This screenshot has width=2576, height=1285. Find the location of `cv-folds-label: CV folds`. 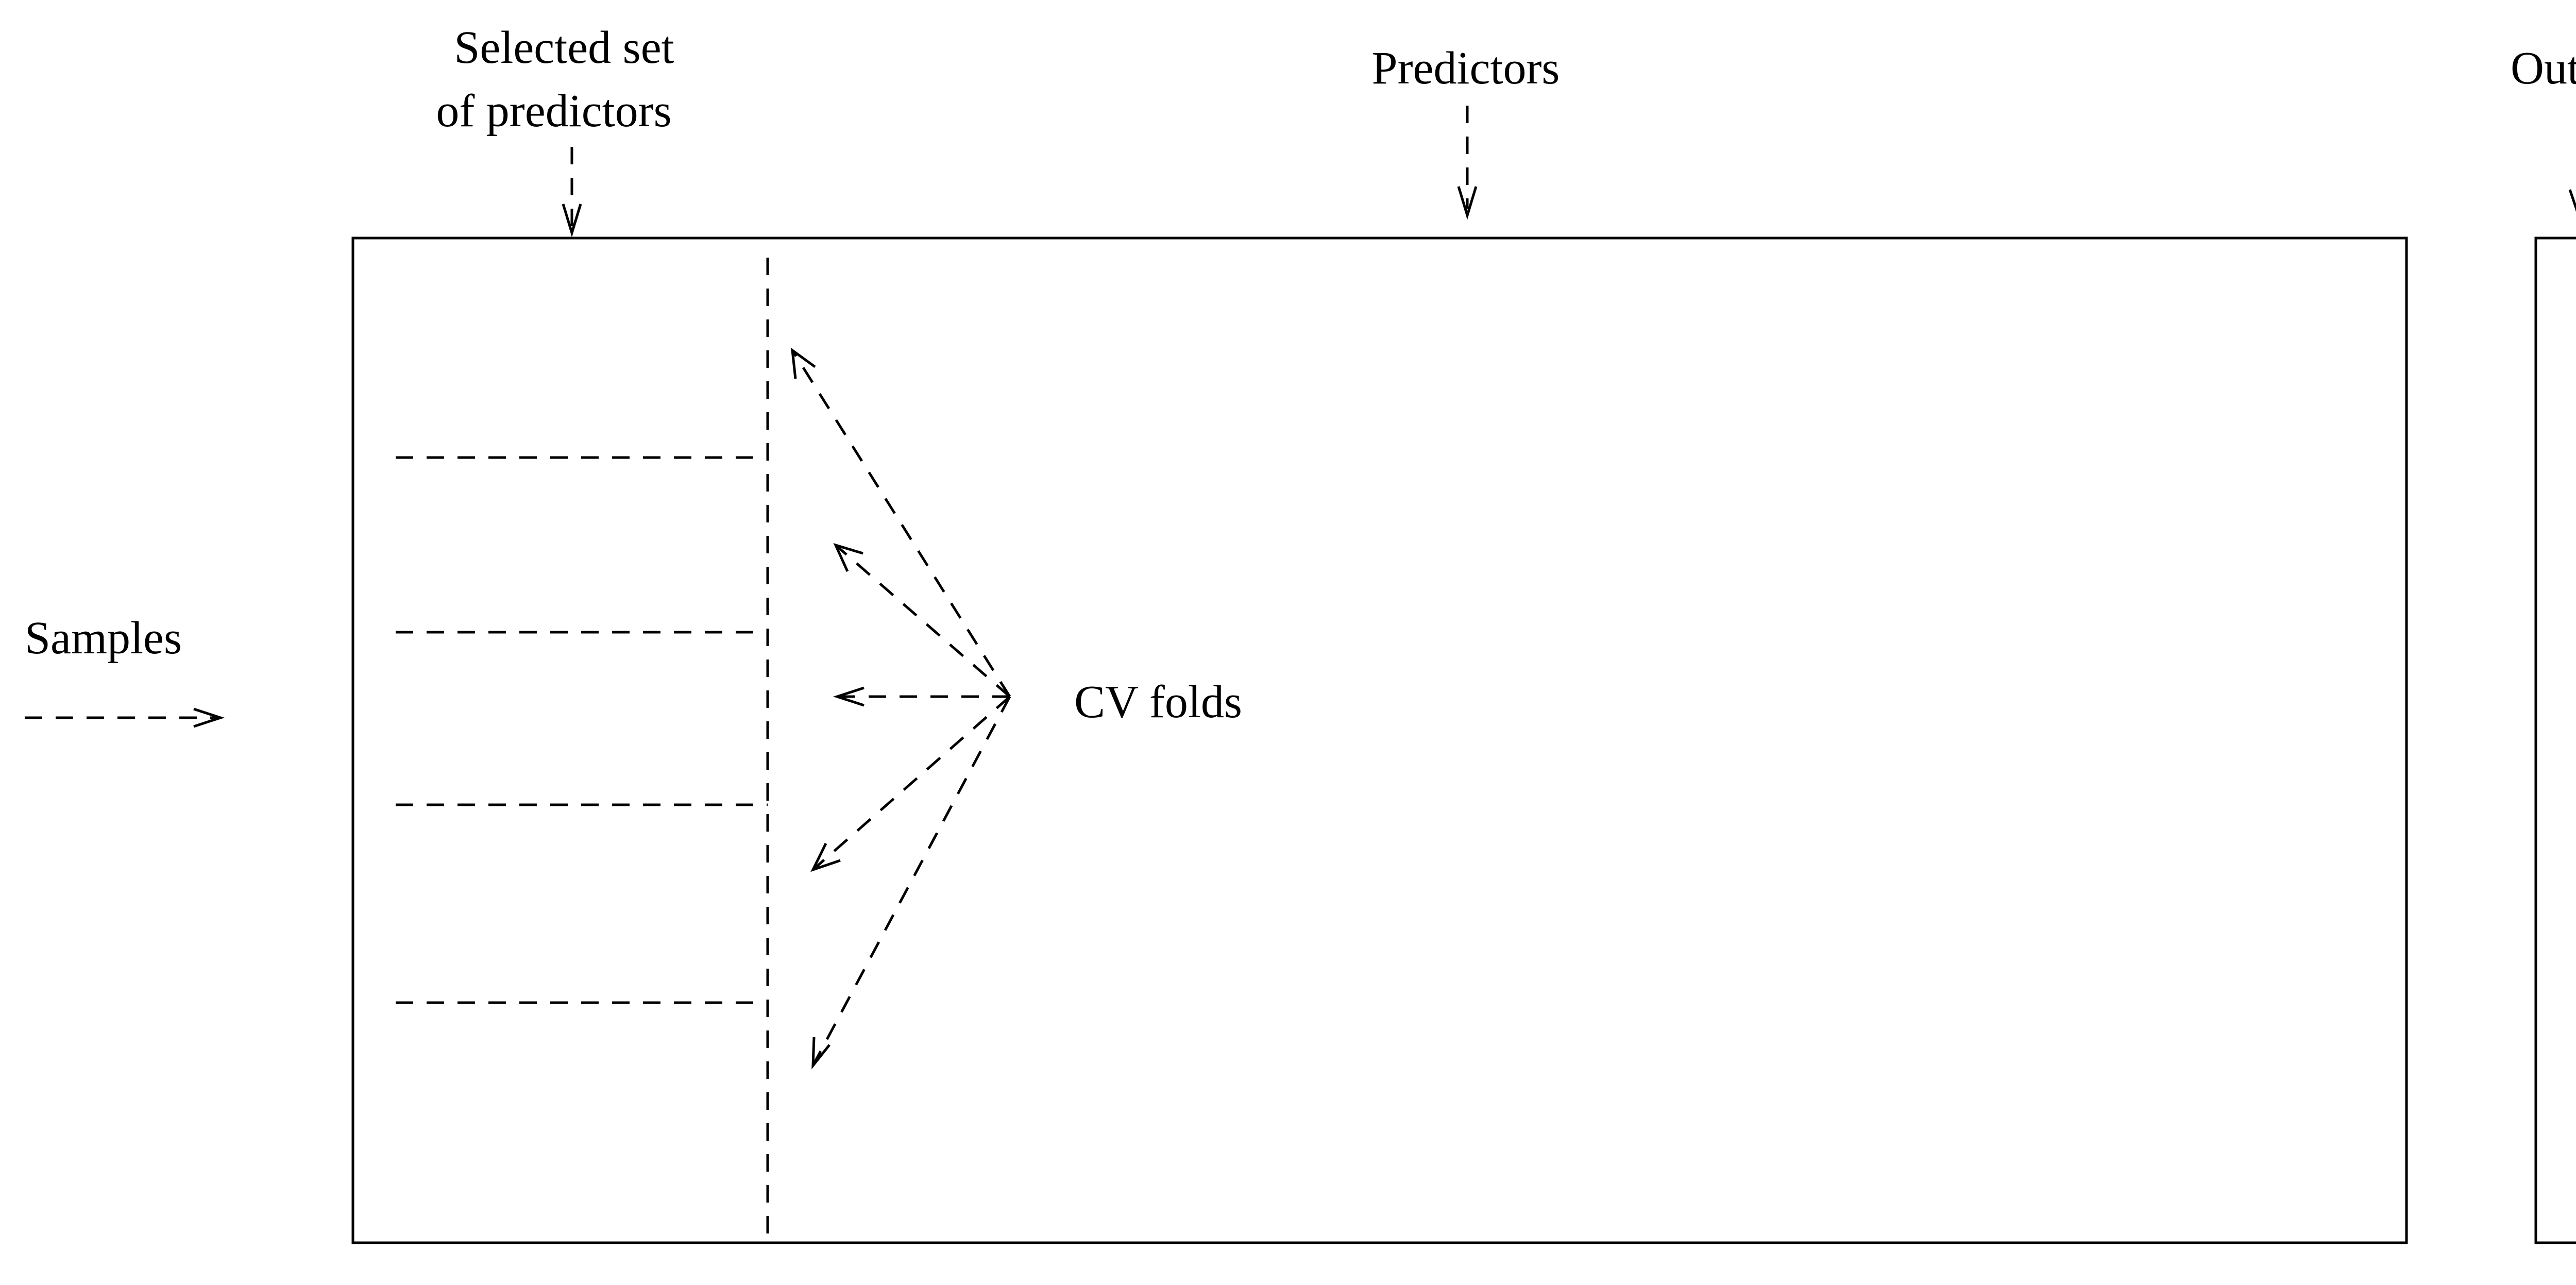

cv-folds-label: CV folds is located at coordinates (1158, 702).